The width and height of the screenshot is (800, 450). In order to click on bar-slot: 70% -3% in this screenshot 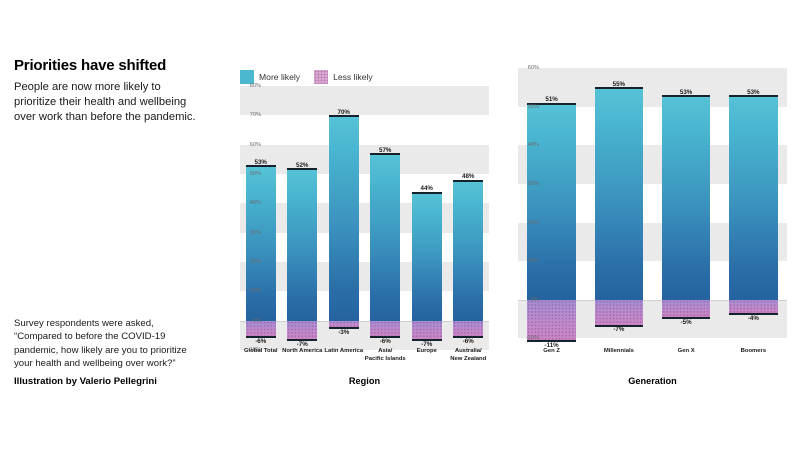, I will do `click(344, 218)`.